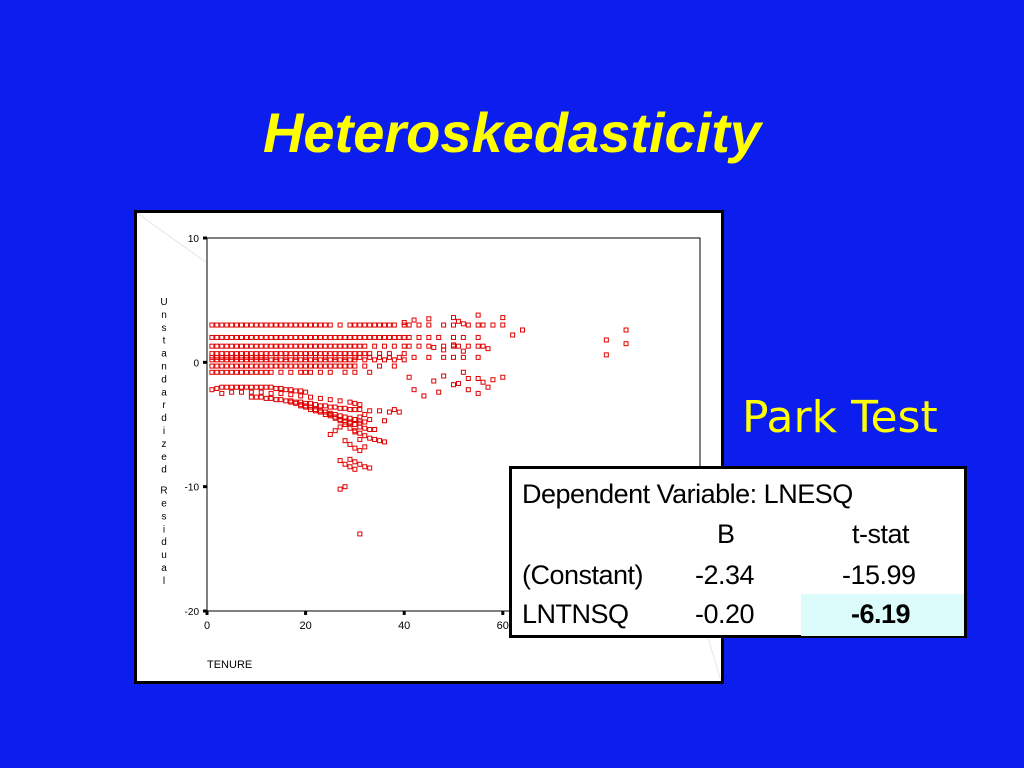 The image size is (1024, 768). What do you see at coordinates (205, 487) in the screenshot?
I see `y-tick-mark` at bounding box center [205, 487].